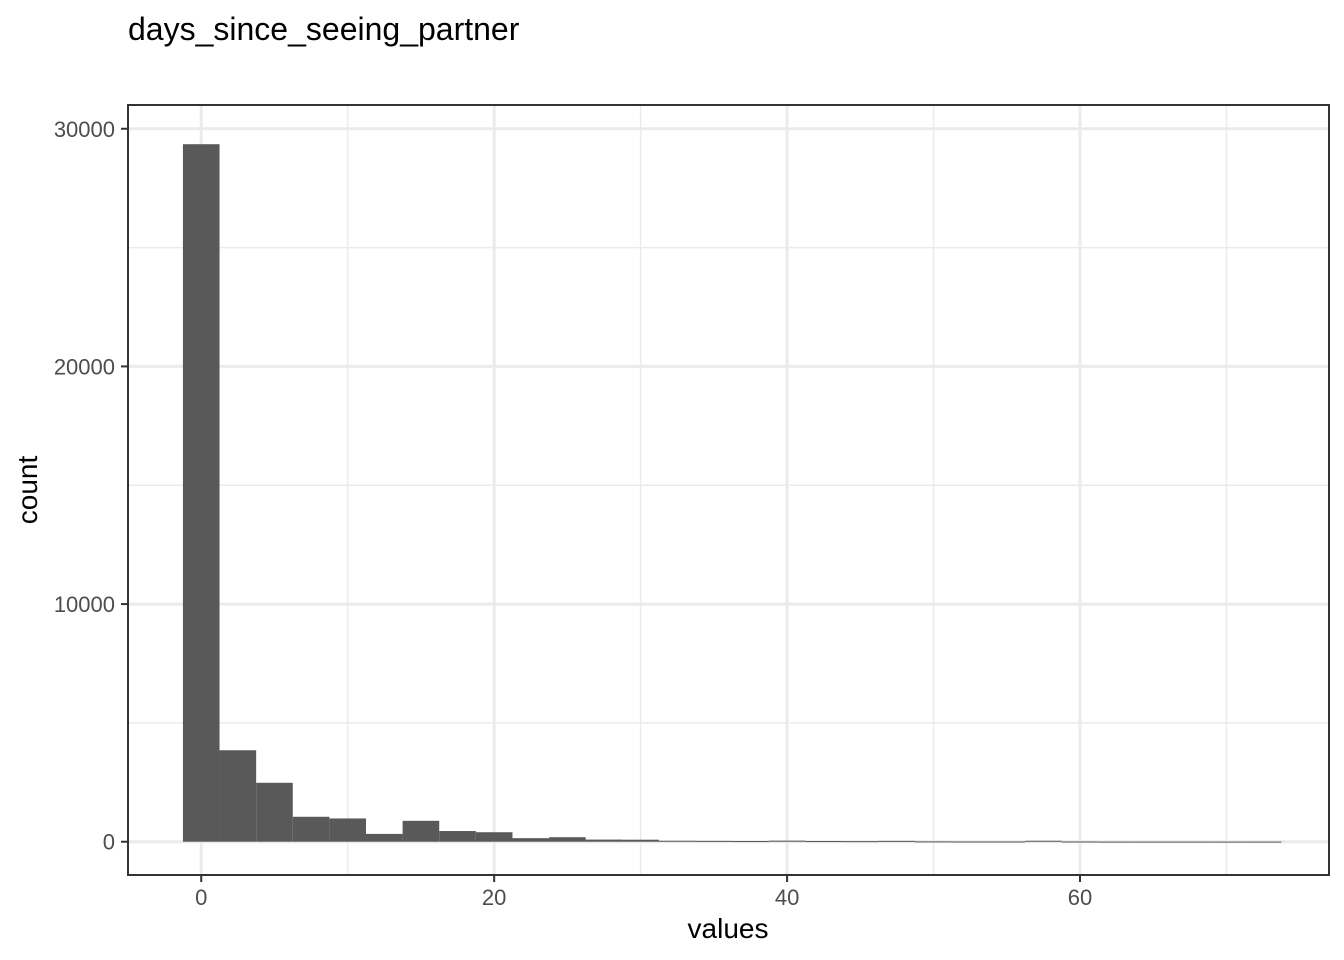  What do you see at coordinates (109, 842) in the screenshot?
I see `y-tick-label: 0` at bounding box center [109, 842].